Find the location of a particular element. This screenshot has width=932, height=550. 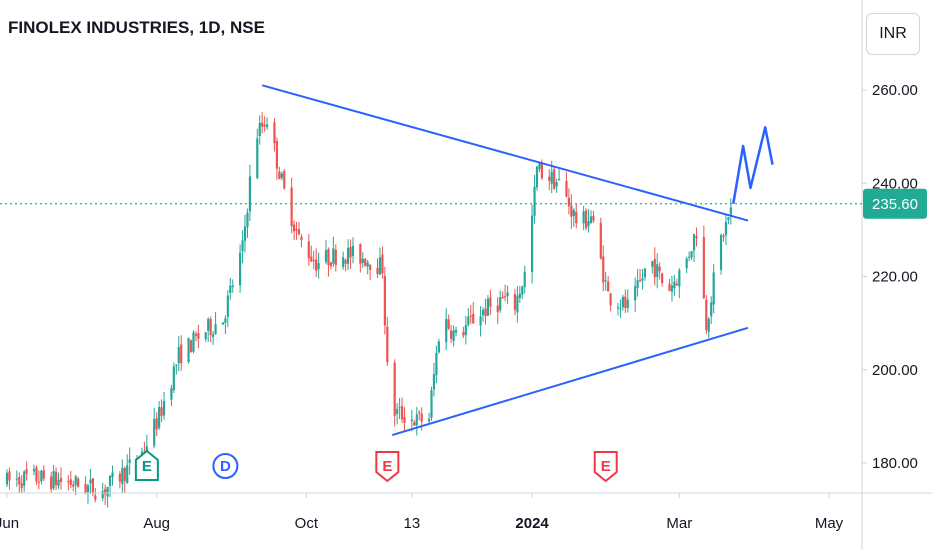

x-tick-label: Mar is located at coordinates (679, 523).